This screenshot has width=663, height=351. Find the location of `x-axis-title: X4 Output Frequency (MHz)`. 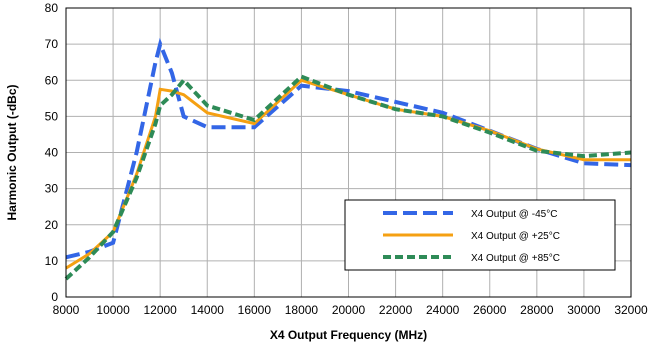

x-axis-title: X4 Output Frequency (MHz) is located at coordinates (348, 335).